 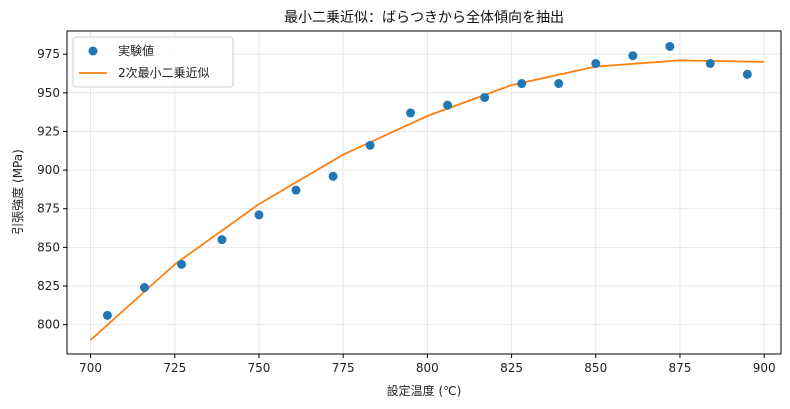 What do you see at coordinates (511, 368) in the screenshot?
I see `x-tick-label: 825` at bounding box center [511, 368].